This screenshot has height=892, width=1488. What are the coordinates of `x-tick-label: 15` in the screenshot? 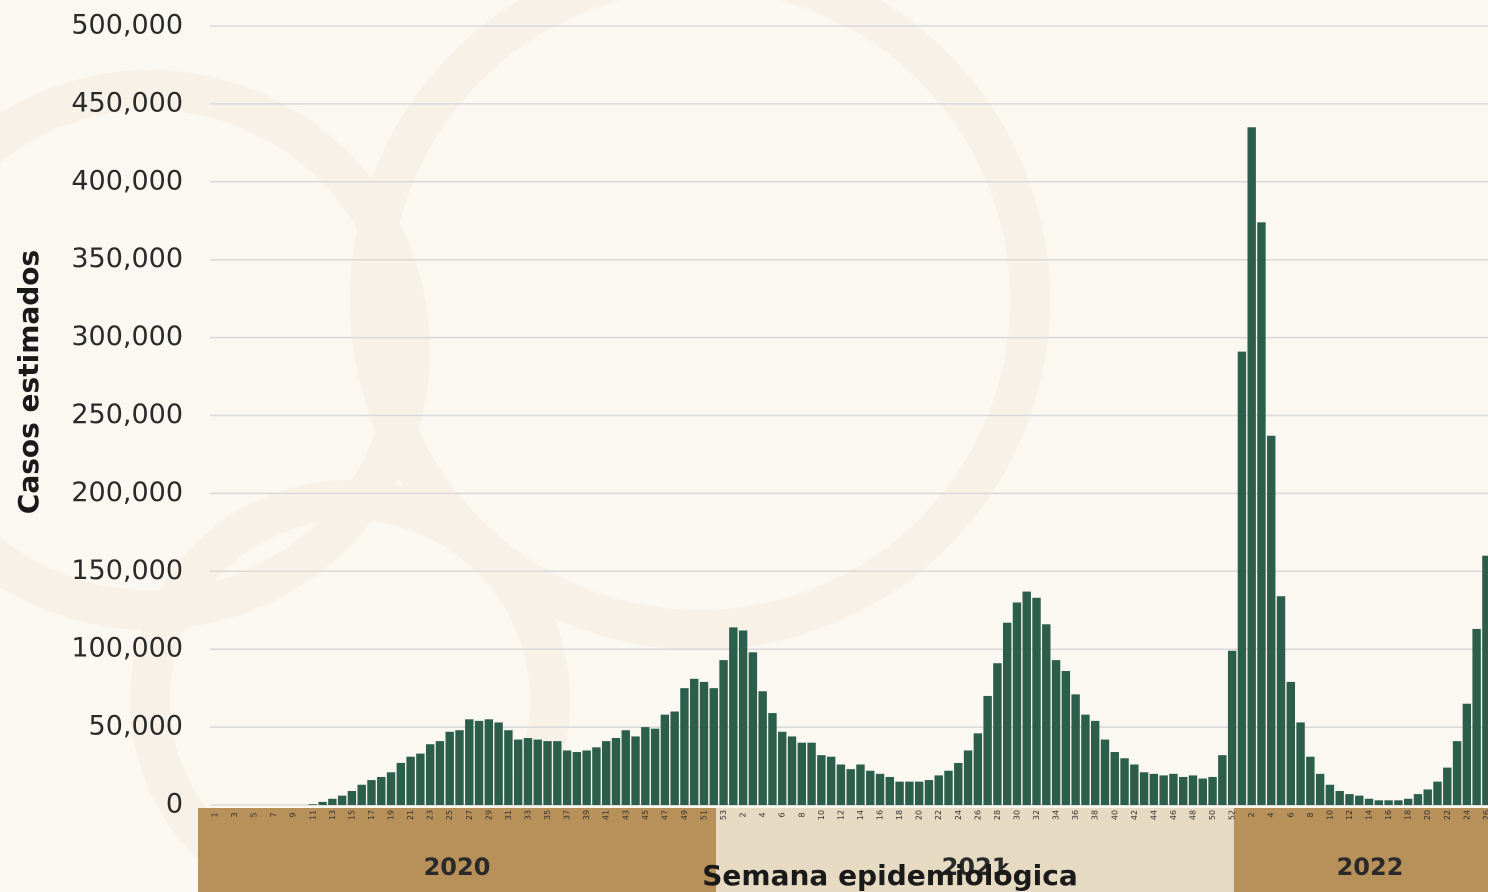 It's located at (351, 815).